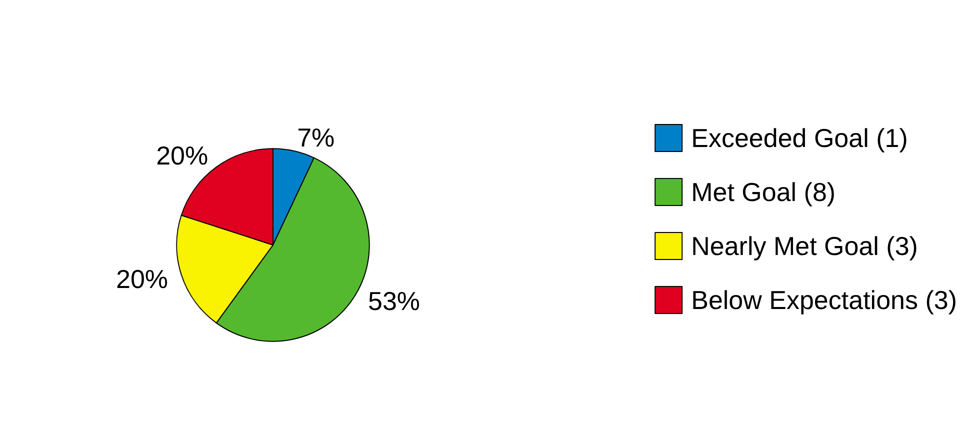 Image resolution: width=968 pixels, height=438 pixels. Describe the element at coordinates (804, 246) in the screenshot. I see `legend-label: Nearly Met Goal (3)` at that location.